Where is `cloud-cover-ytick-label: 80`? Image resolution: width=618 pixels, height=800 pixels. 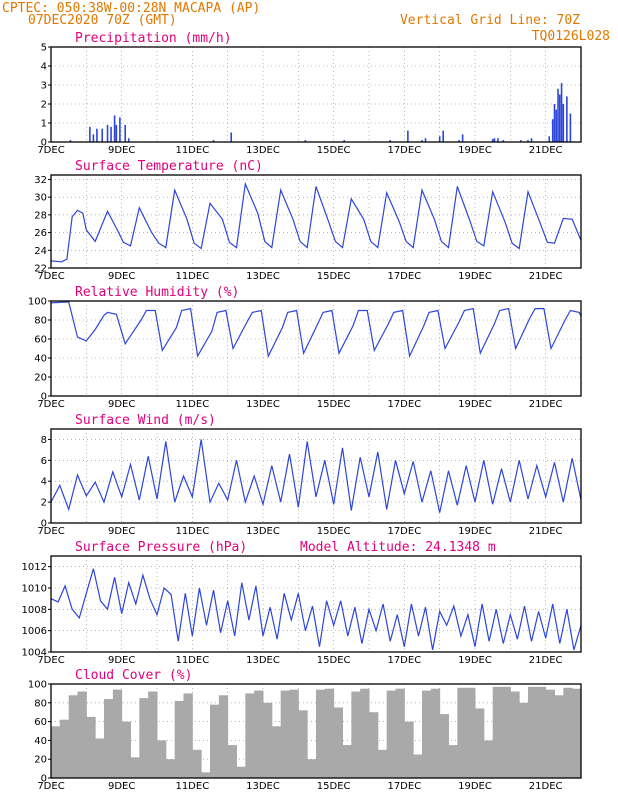
cloud-cover-ytick-label: 80 is located at coordinates (40, 703).